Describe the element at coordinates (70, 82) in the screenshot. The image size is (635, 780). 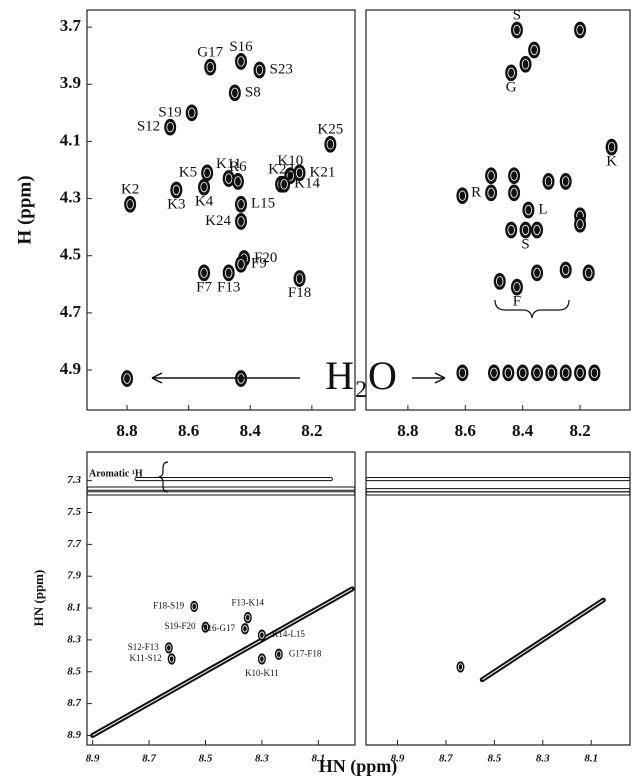
I see `y-tick-label: 3.9` at that location.